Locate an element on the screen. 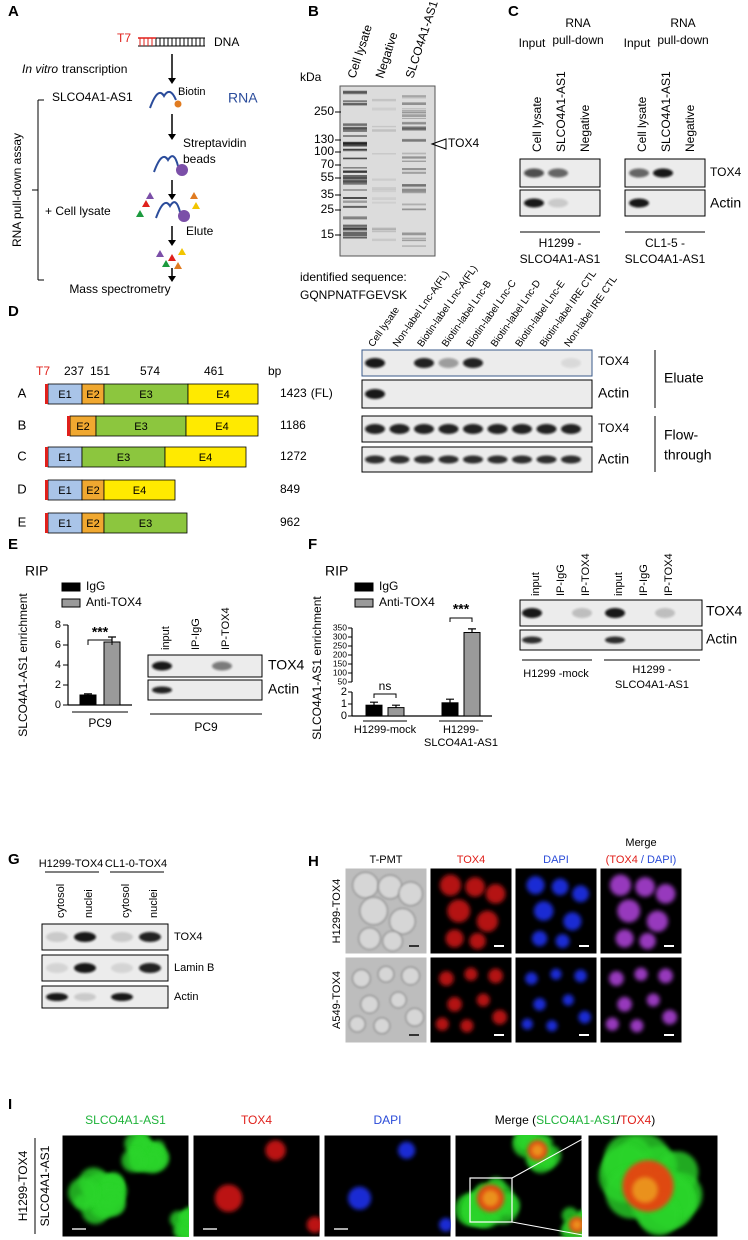  label: through is located at coordinates (687, 455).